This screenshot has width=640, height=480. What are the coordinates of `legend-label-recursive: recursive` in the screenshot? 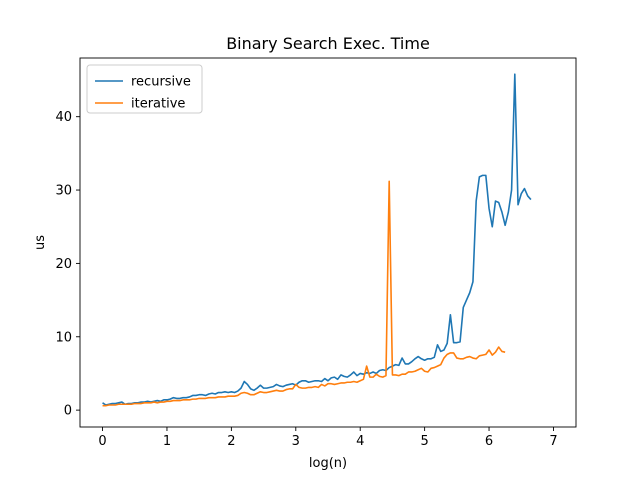 It's located at (161, 82).